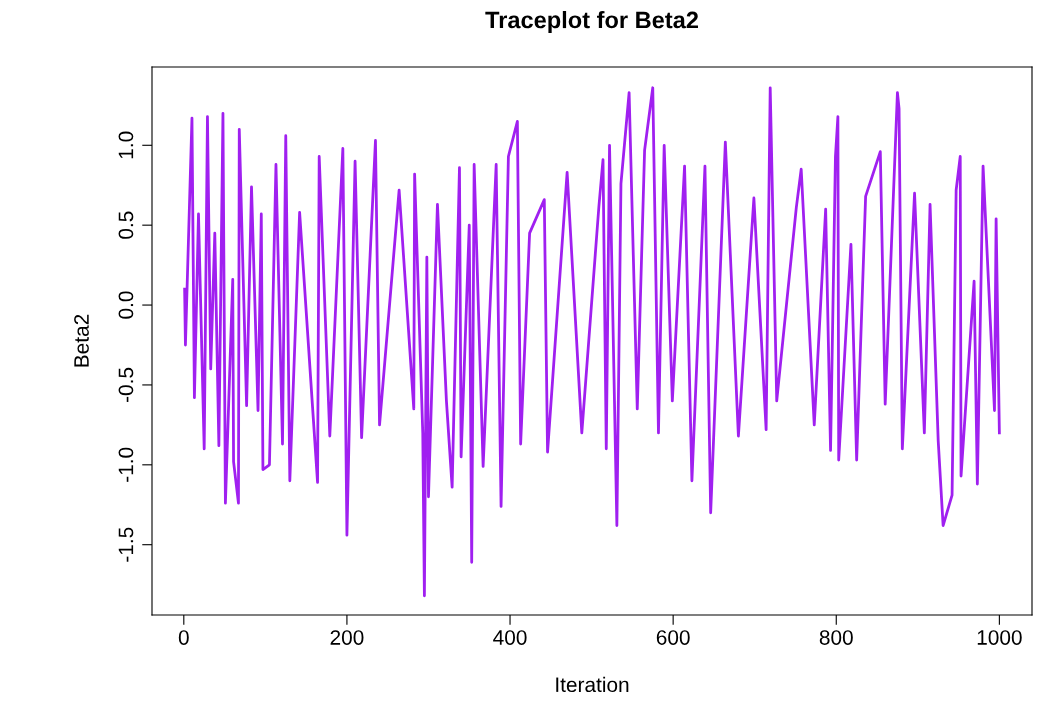 Image resolution: width=1039 pixels, height=709 pixels. I want to click on x-tick-label: 1000, so click(999, 637).